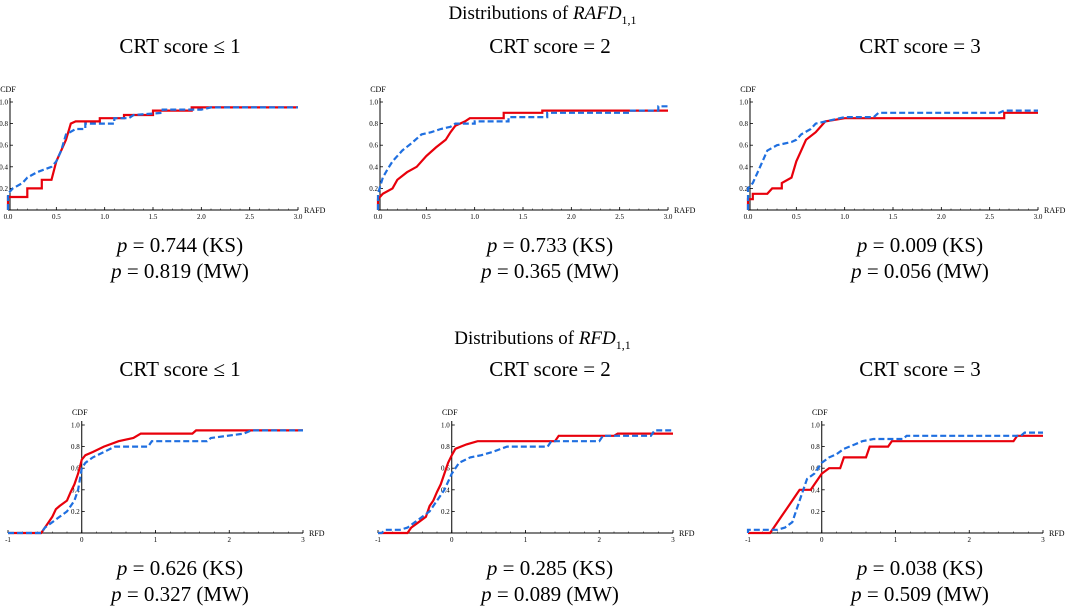 This screenshot has width=1085, height=614. I want to click on x-tick-label: 0.0, so click(748, 217).